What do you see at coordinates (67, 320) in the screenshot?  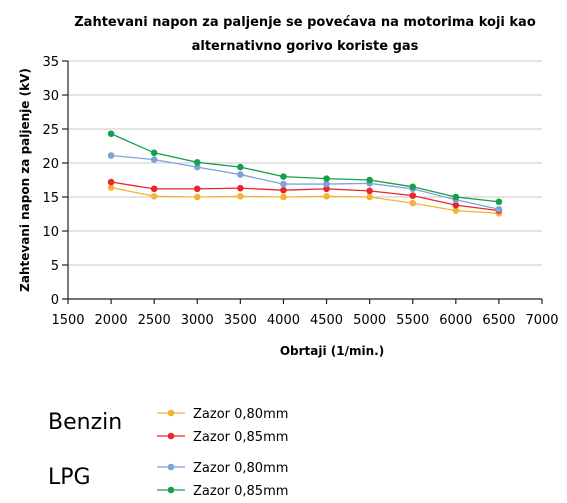 I see `x-tick-label: 1500` at bounding box center [67, 320].